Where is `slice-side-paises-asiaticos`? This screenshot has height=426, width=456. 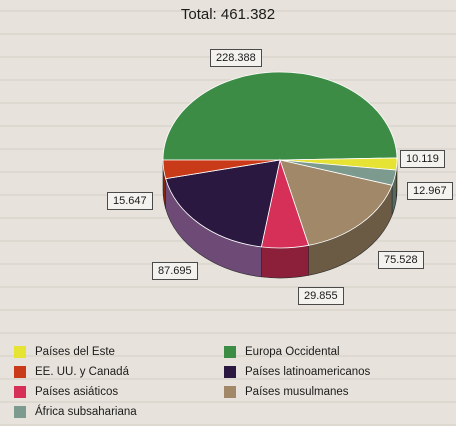 slice-side-paises-asiaticos is located at coordinates (285, 261).